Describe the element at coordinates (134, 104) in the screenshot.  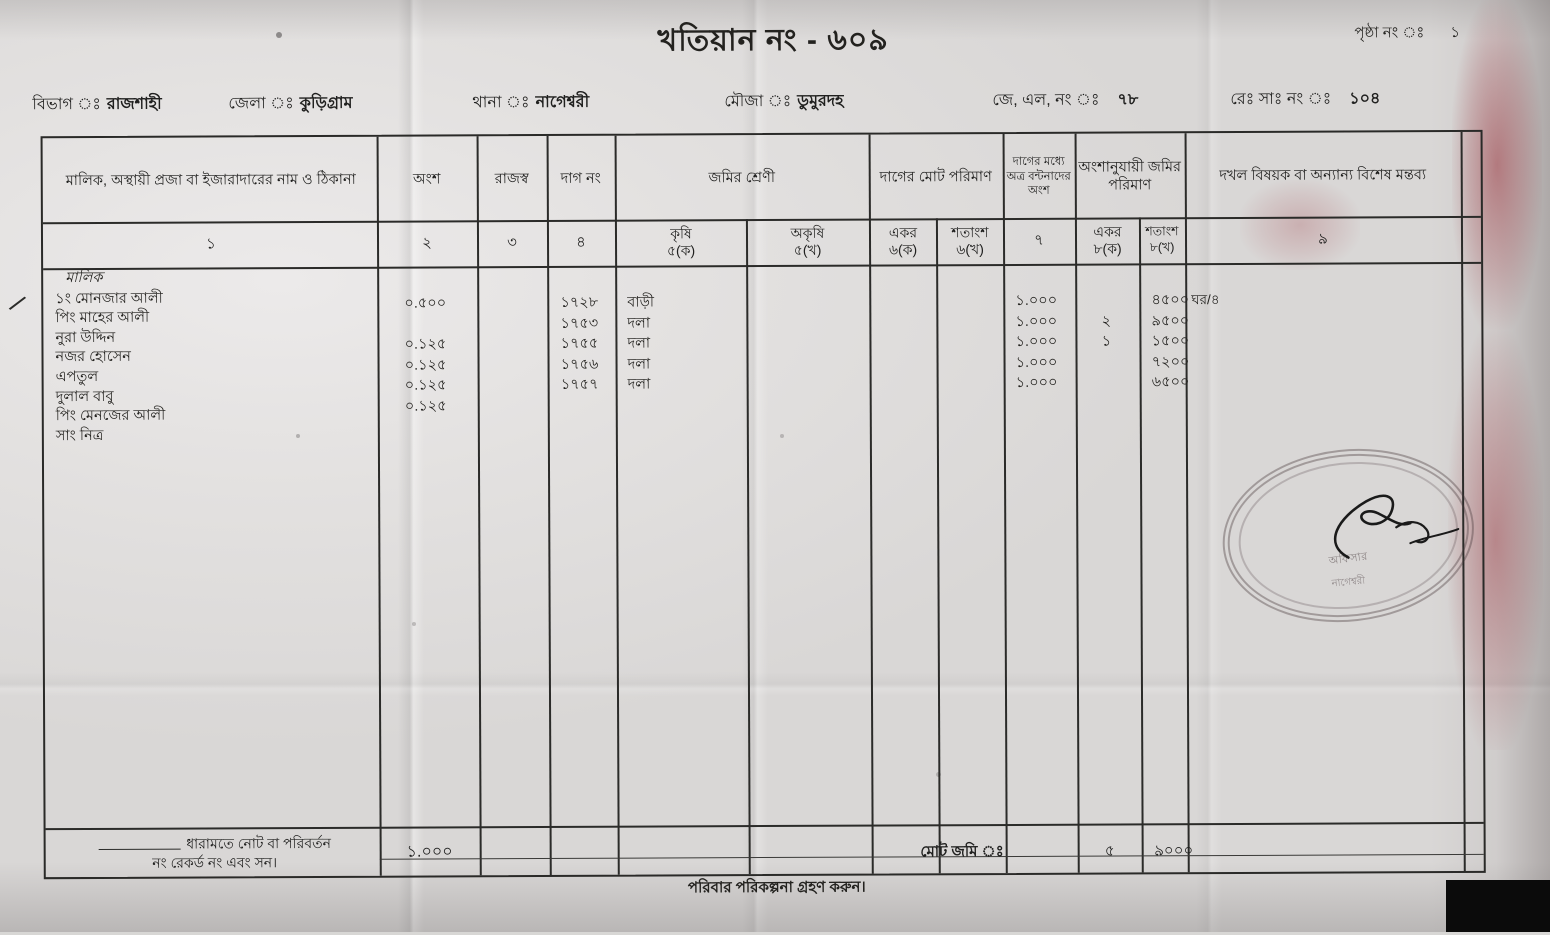
I see `meta-division-value: রাজশাহী` at that location.